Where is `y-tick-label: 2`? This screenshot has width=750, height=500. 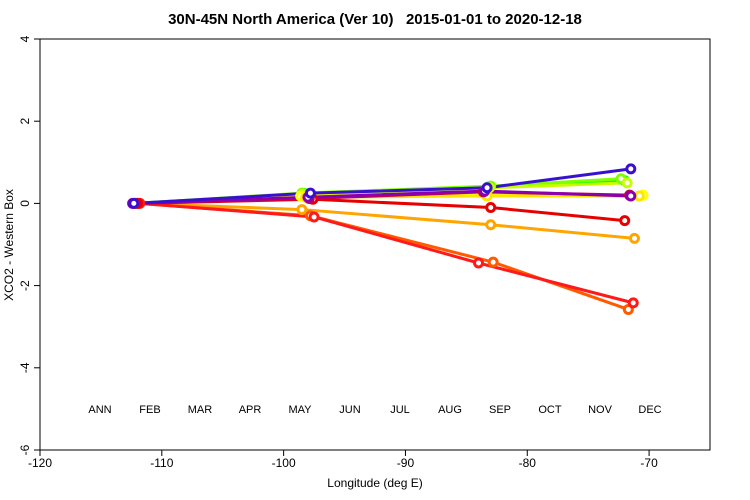
y-tick-label: 2 is located at coordinates (25, 121).